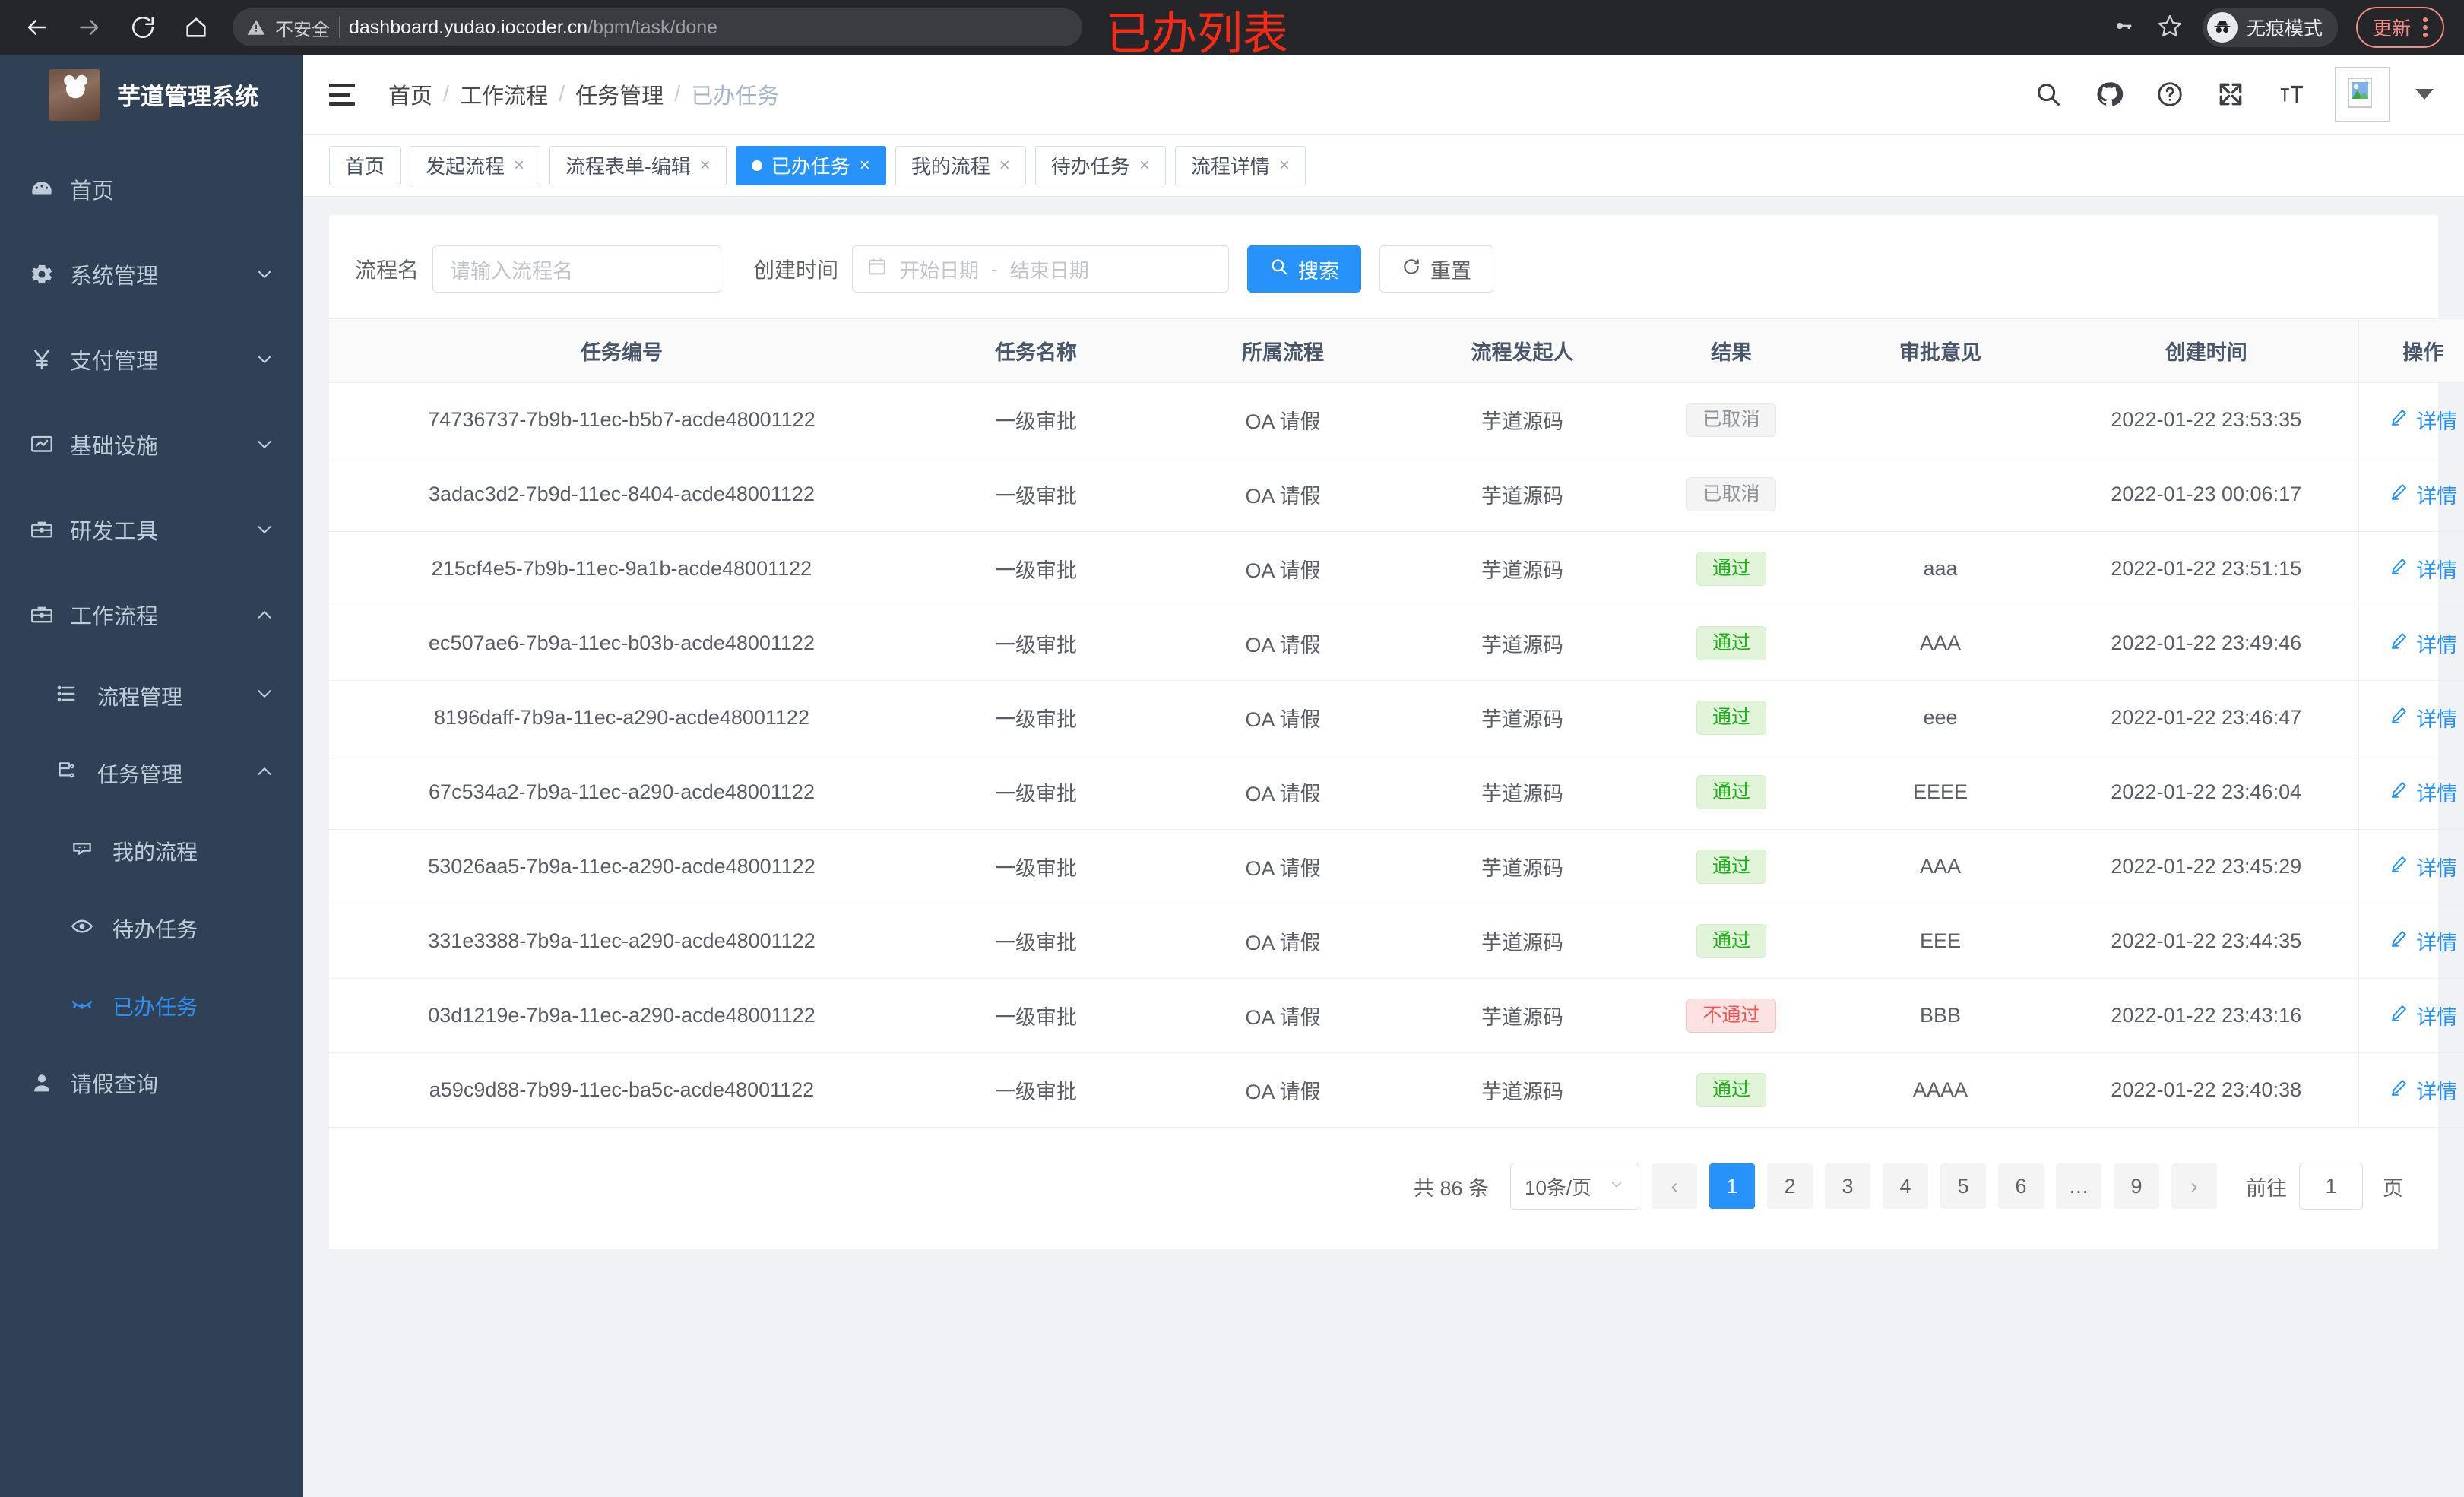  I want to click on search-icon, so click(2048, 94).